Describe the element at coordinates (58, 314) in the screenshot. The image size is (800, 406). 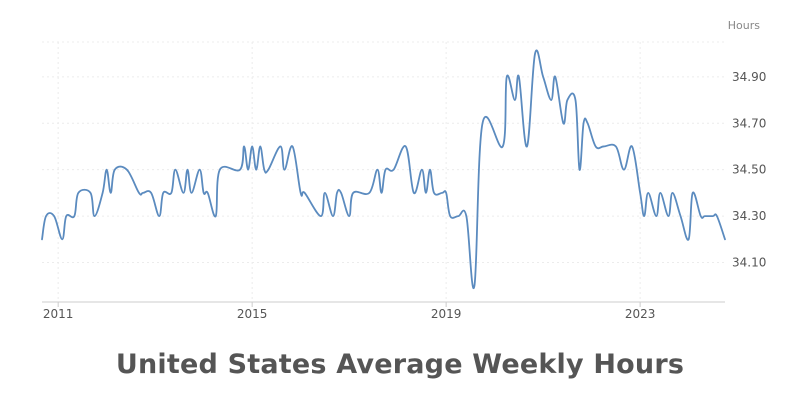
I see `x-tick-label: 2011` at that location.